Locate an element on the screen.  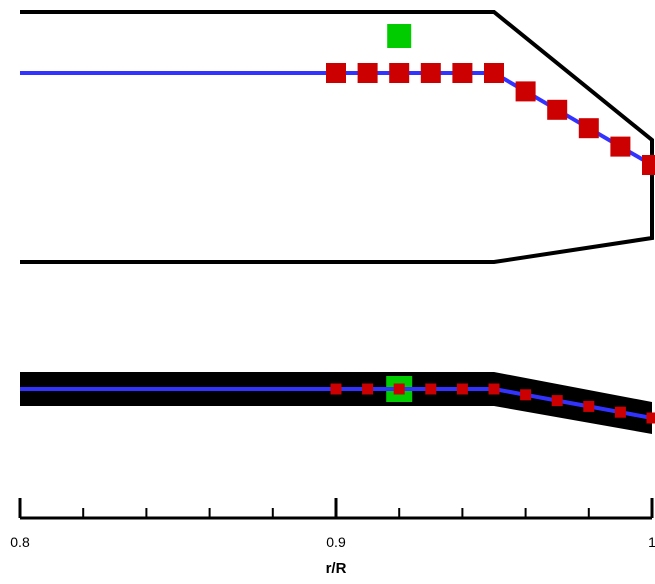
tick-label: 1 is located at coordinates (651, 542).